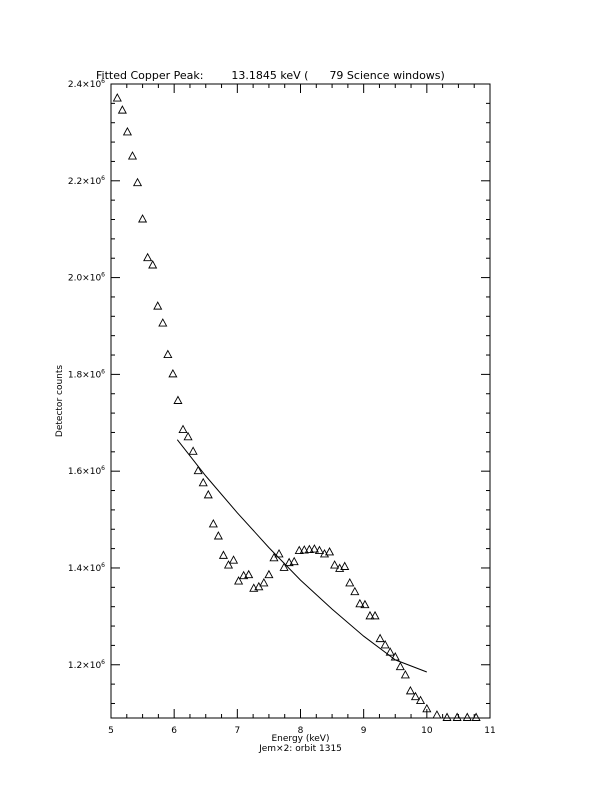 This screenshot has height=792, width=612. I want to click on y-tick-label: 1.4×10⁶, so click(86, 568).